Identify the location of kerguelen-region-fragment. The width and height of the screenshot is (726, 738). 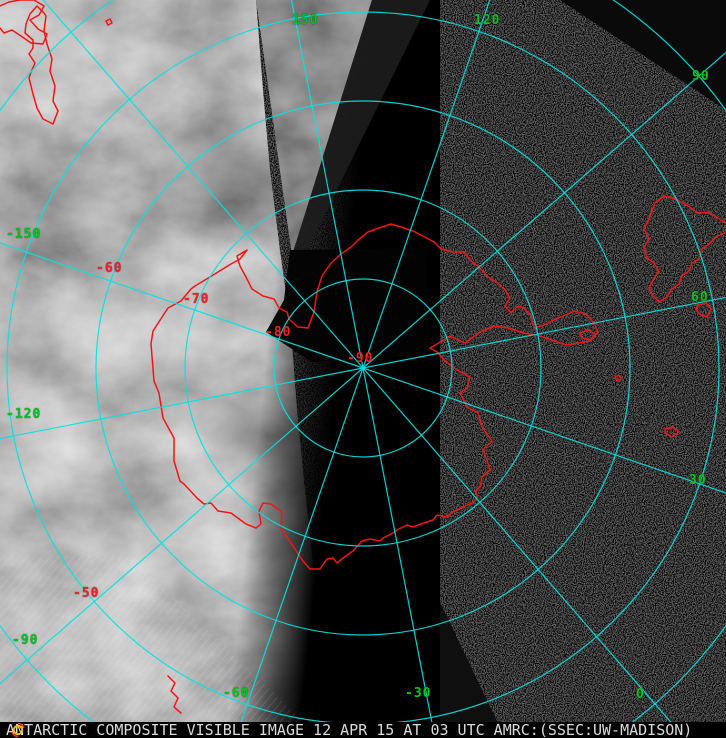
(684, 249).